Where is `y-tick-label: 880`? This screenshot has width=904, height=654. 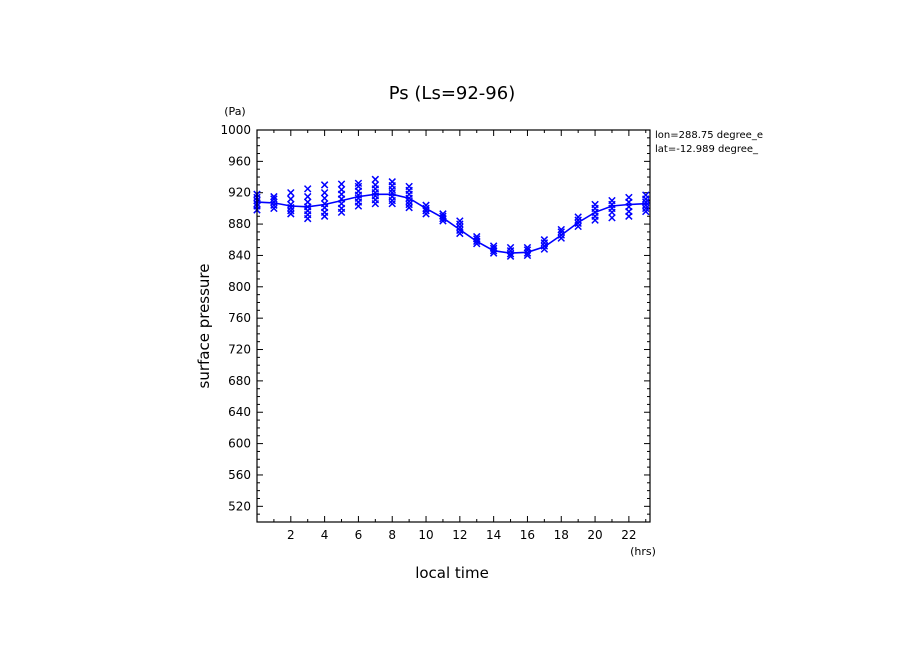
y-tick-label: 880 is located at coordinates (239, 224).